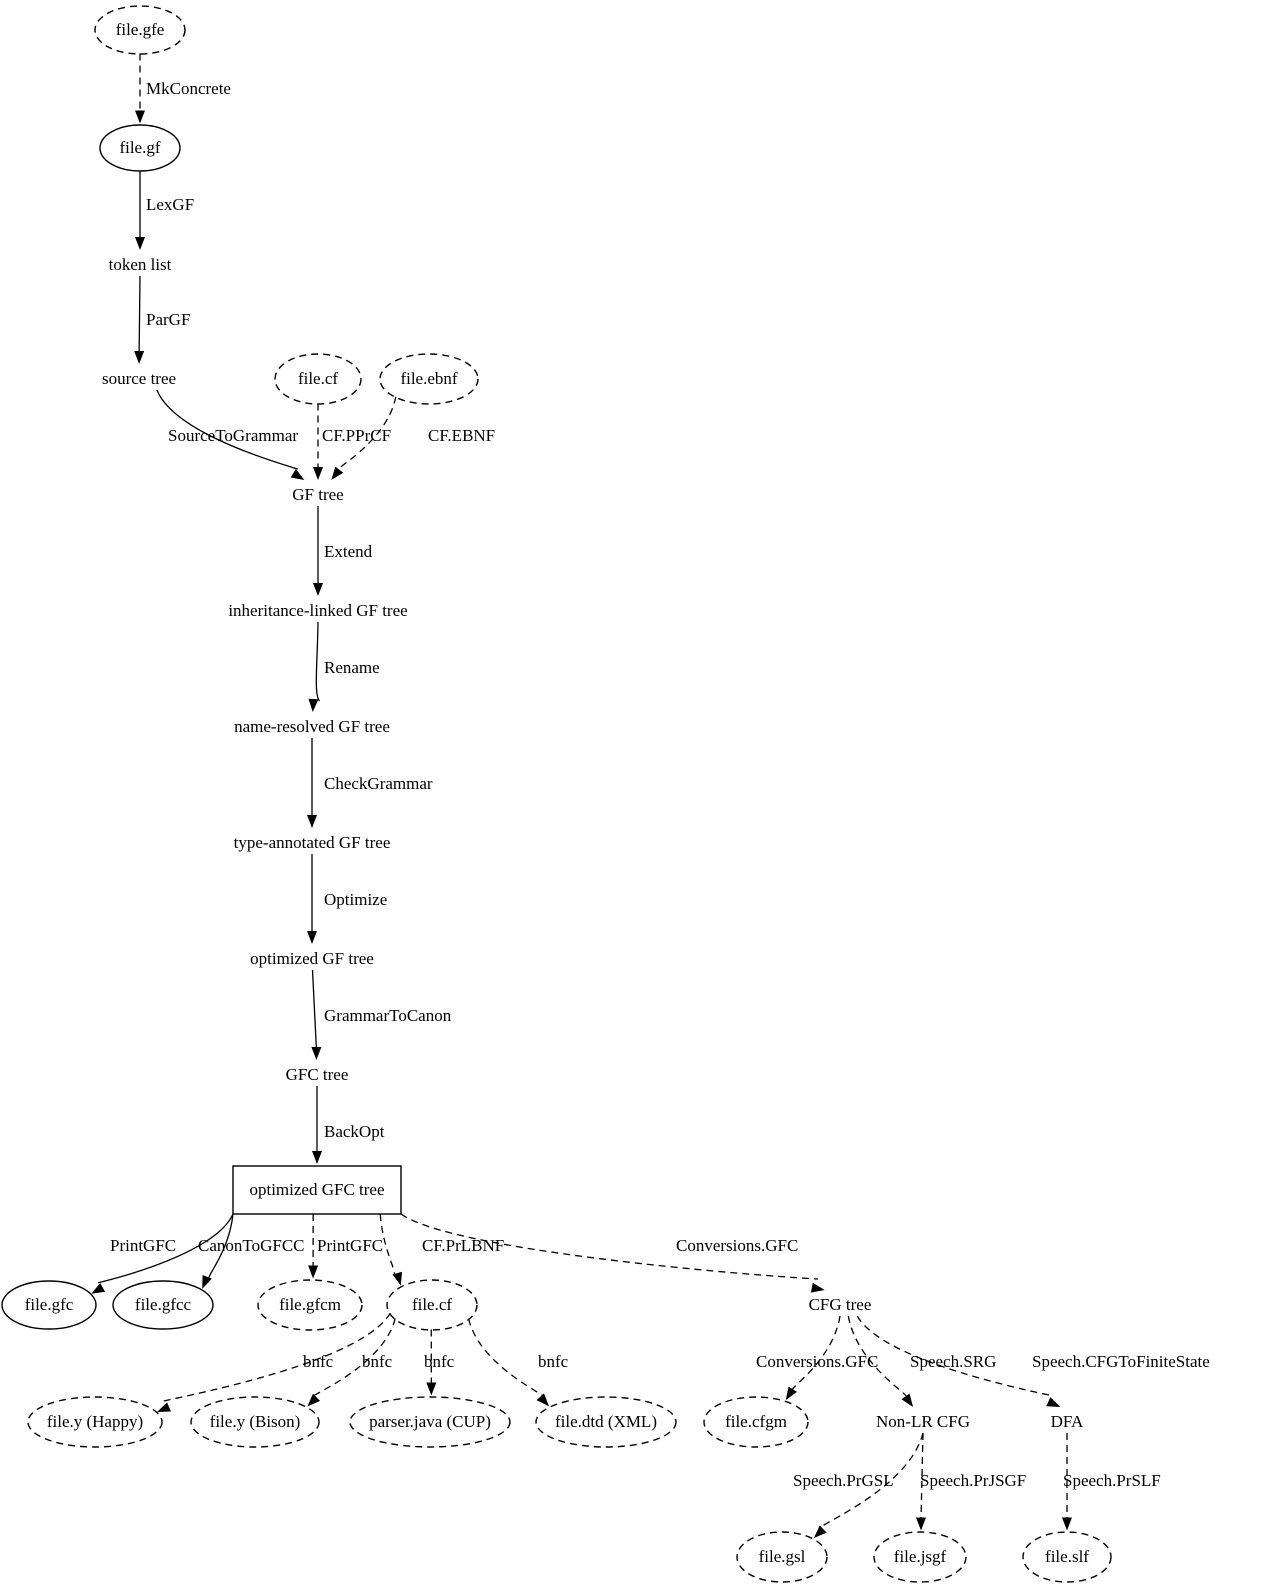 Image resolution: width=1284 pixels, height=1588 pixels. I want to click on node-token-list: token list, so click(140, 264).